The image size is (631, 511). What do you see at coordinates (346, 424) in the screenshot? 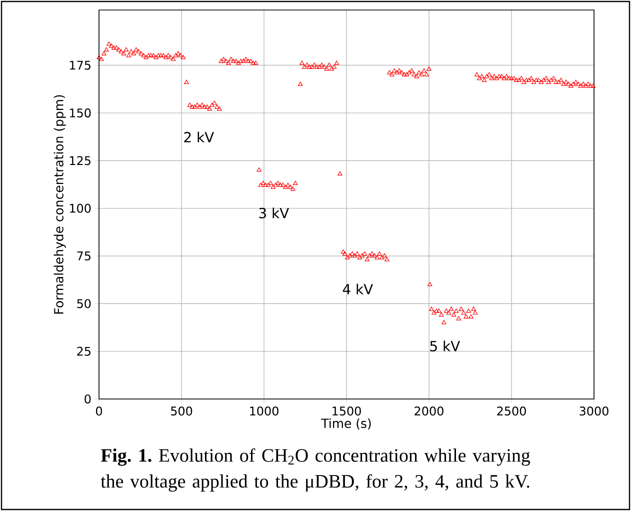
I see `x-axis-title: Time (s)` at bounding box center [346, 424].